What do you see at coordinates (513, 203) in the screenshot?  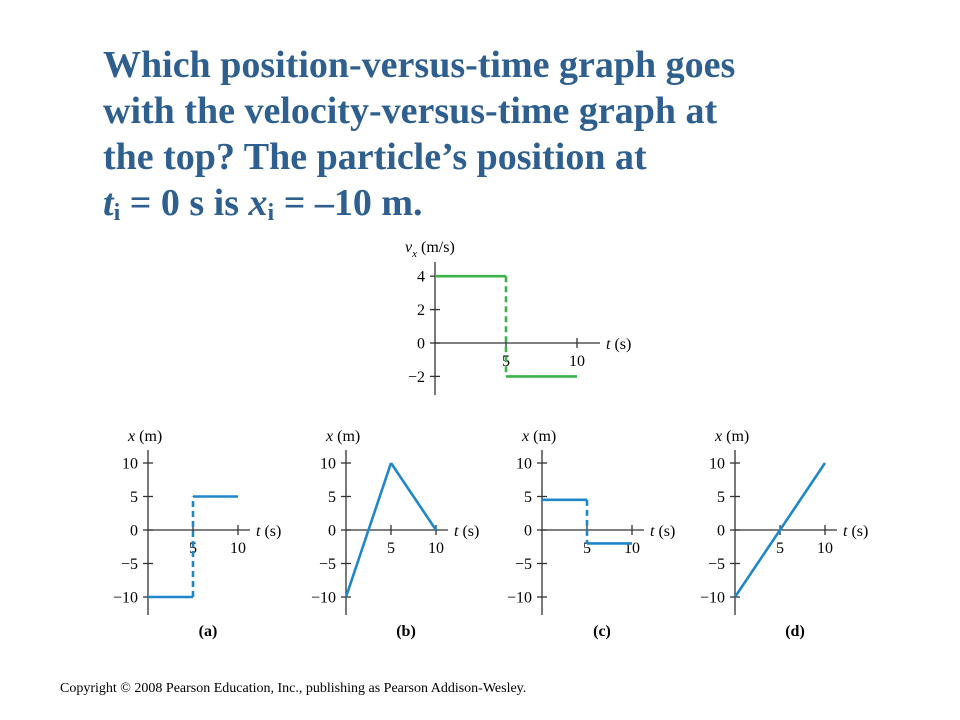 I see `question-line-4: ti = 0 s is xi = –10 m.` at bounding box center [513, 203].